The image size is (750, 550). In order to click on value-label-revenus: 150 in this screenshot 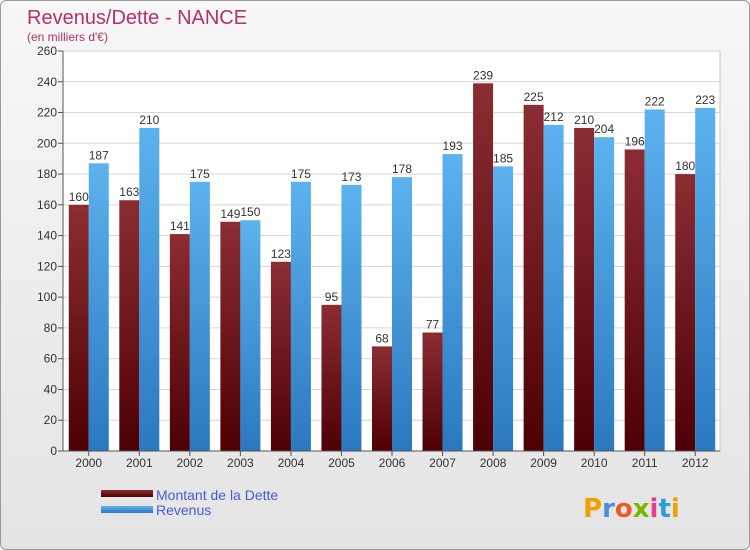, I will do `click(250, 212)`.